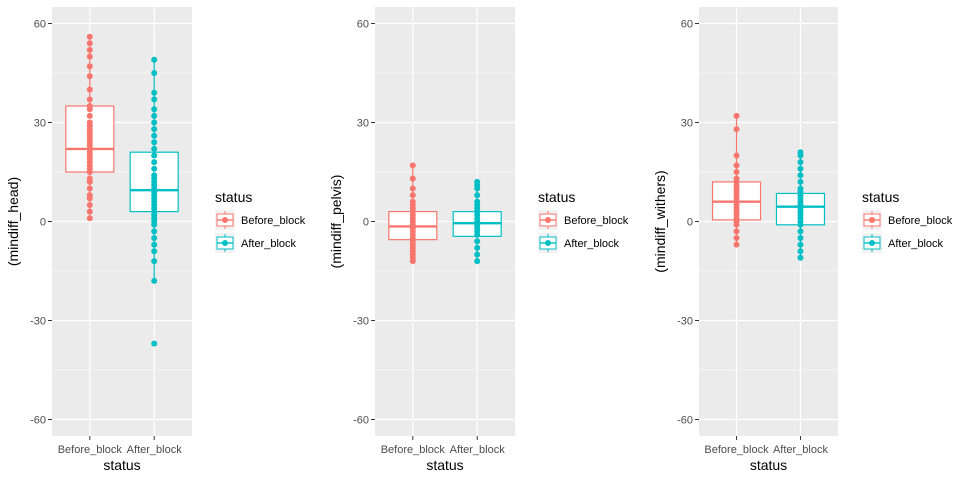 This screenshot has width=971, height=478. What do you see at coordinates (660, 221) in the screenshot?
I see `y-axis-title: (mindiff_withers)` at bounding box center [660, 221].